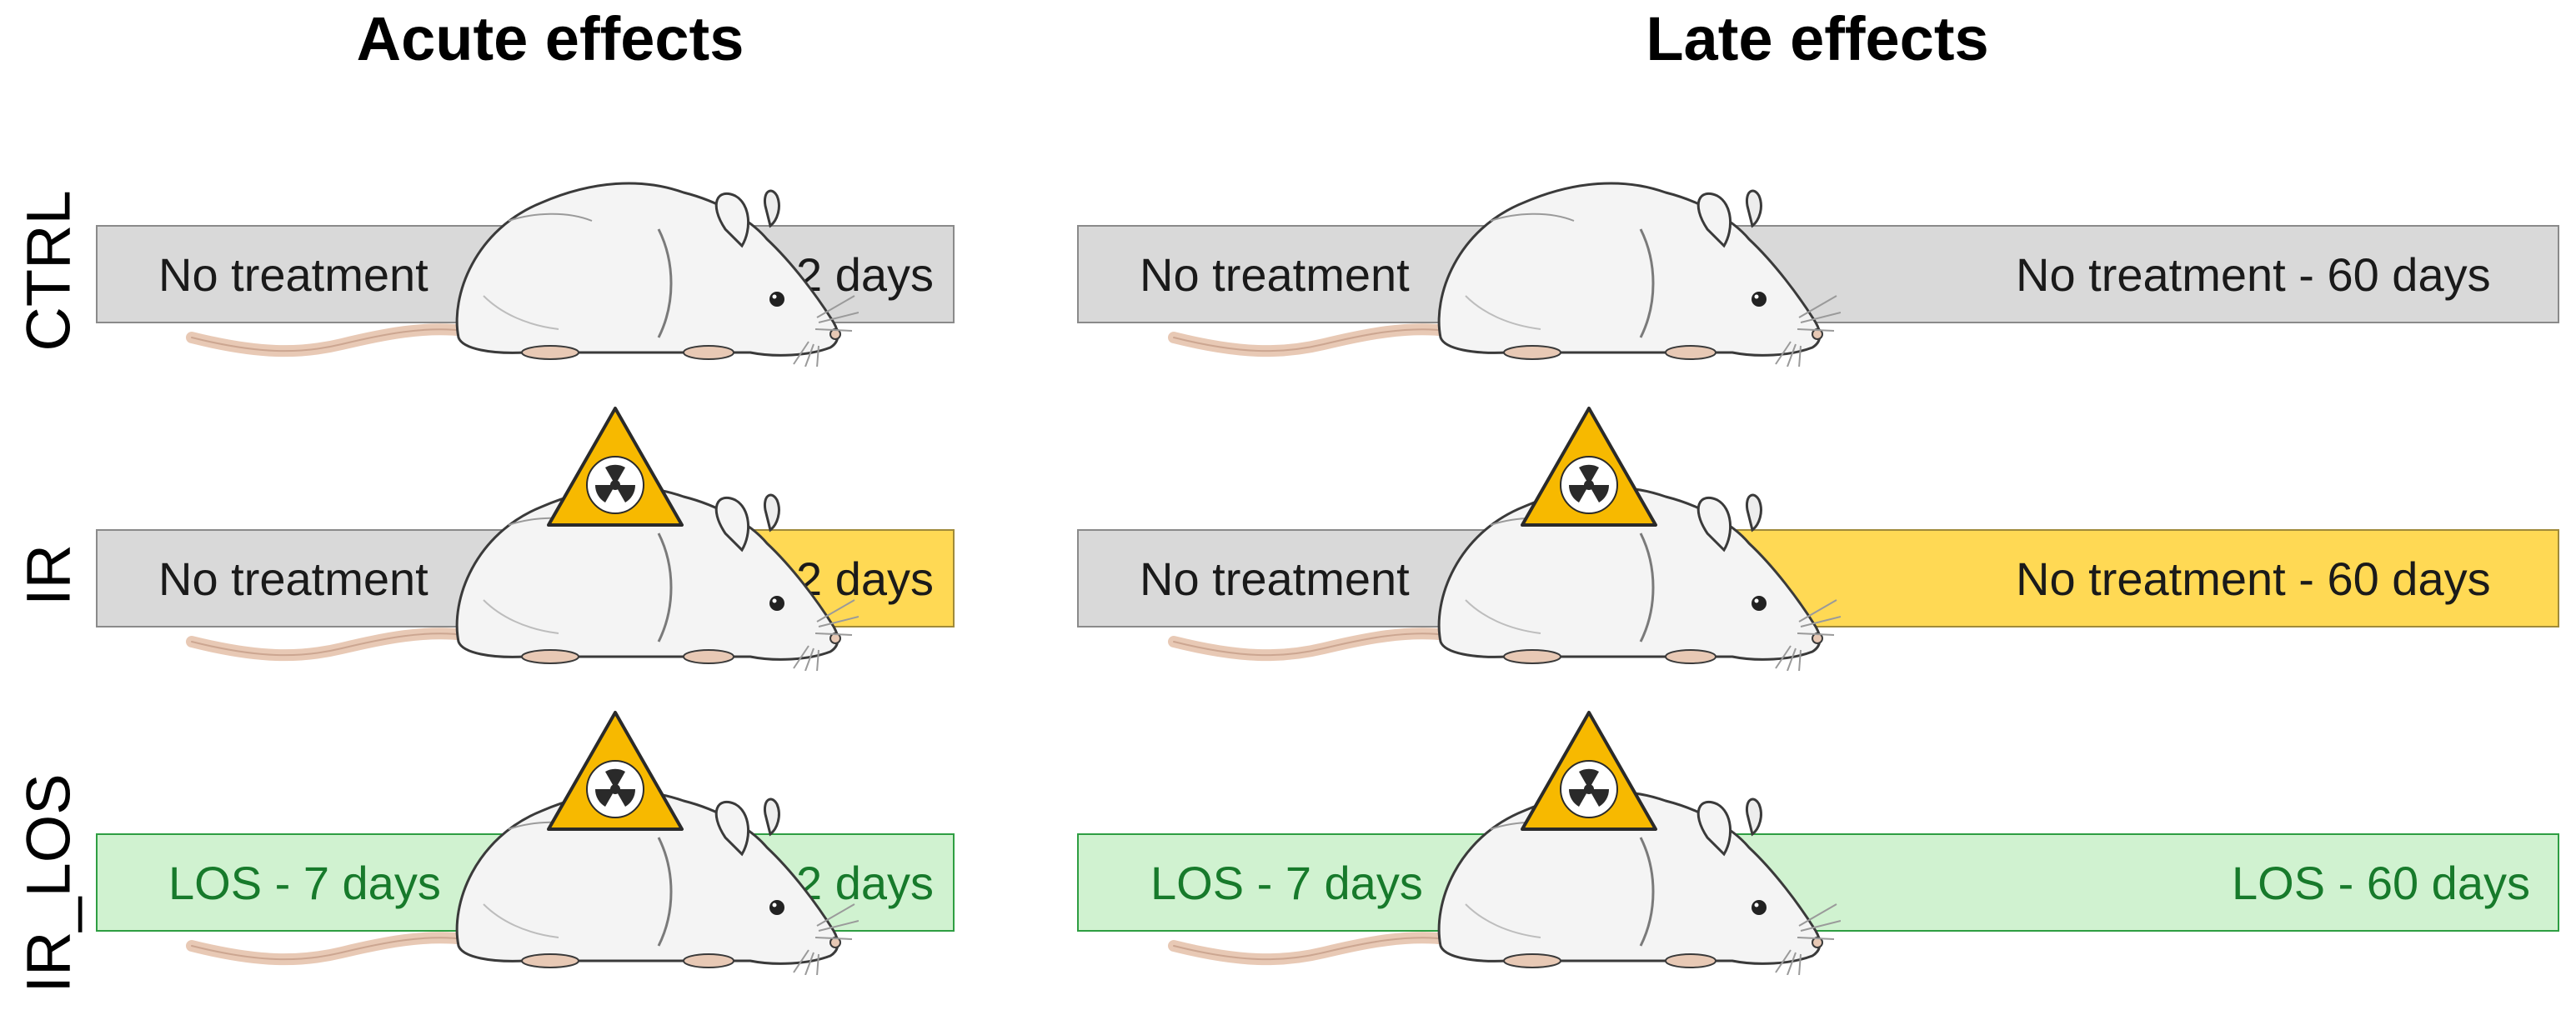  What do you see at coordinates (48, 575) in the screenshot?
I see `row-label-ir: IR` at bounding box center [48, 575].